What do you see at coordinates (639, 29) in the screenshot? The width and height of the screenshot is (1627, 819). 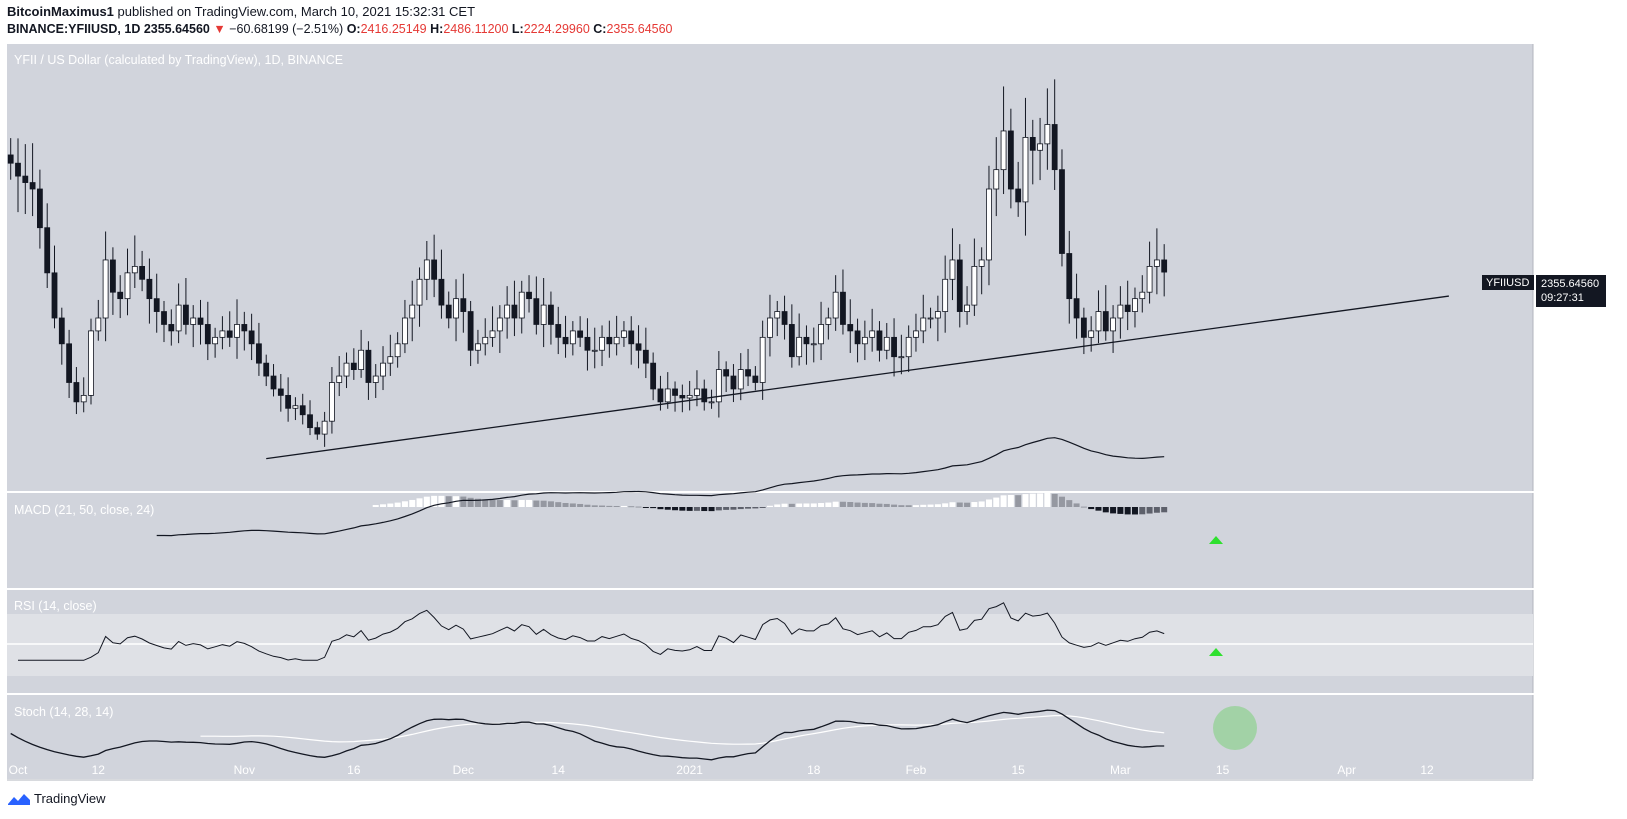 I see `close-value: 2355.64560` at bounding box center [639, 29].